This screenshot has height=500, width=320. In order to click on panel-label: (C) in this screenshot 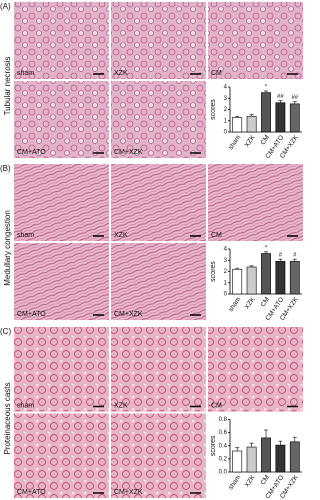, I will do `click(5, 331)`.